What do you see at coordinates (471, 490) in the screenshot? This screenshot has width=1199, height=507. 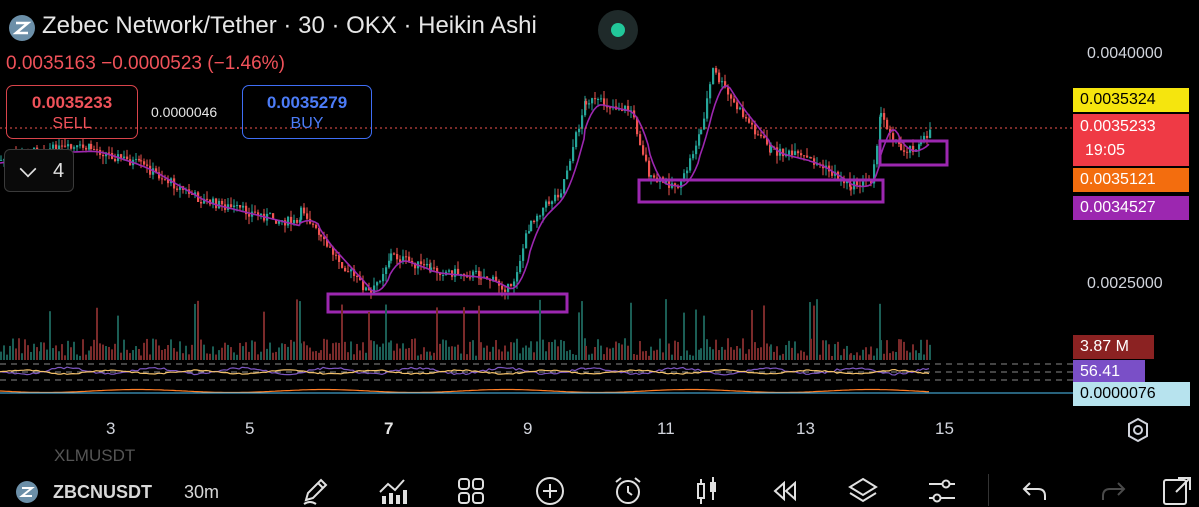 I see `layout-grid-icon` at bounding box center [471, 490].